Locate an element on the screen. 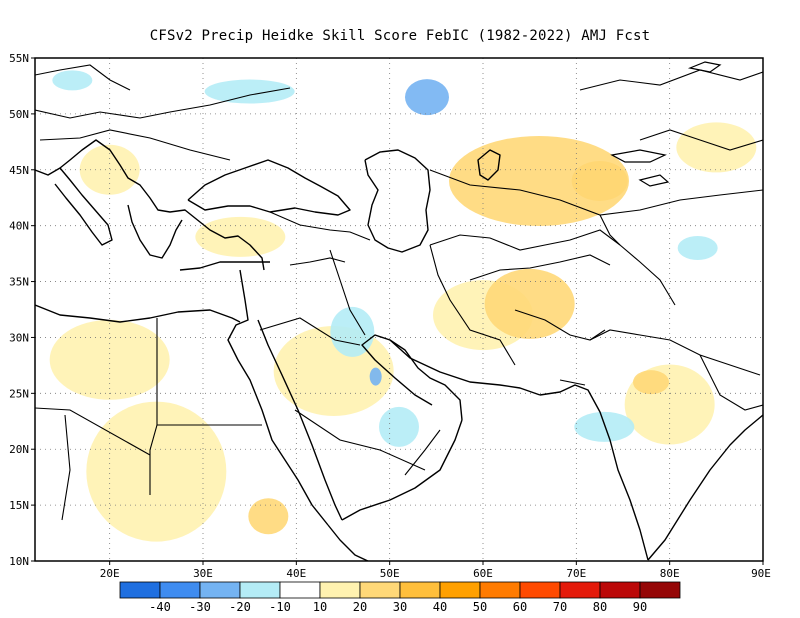 This screenshot has width=800, height=618. colorbar is located at coordinates (400, 590).